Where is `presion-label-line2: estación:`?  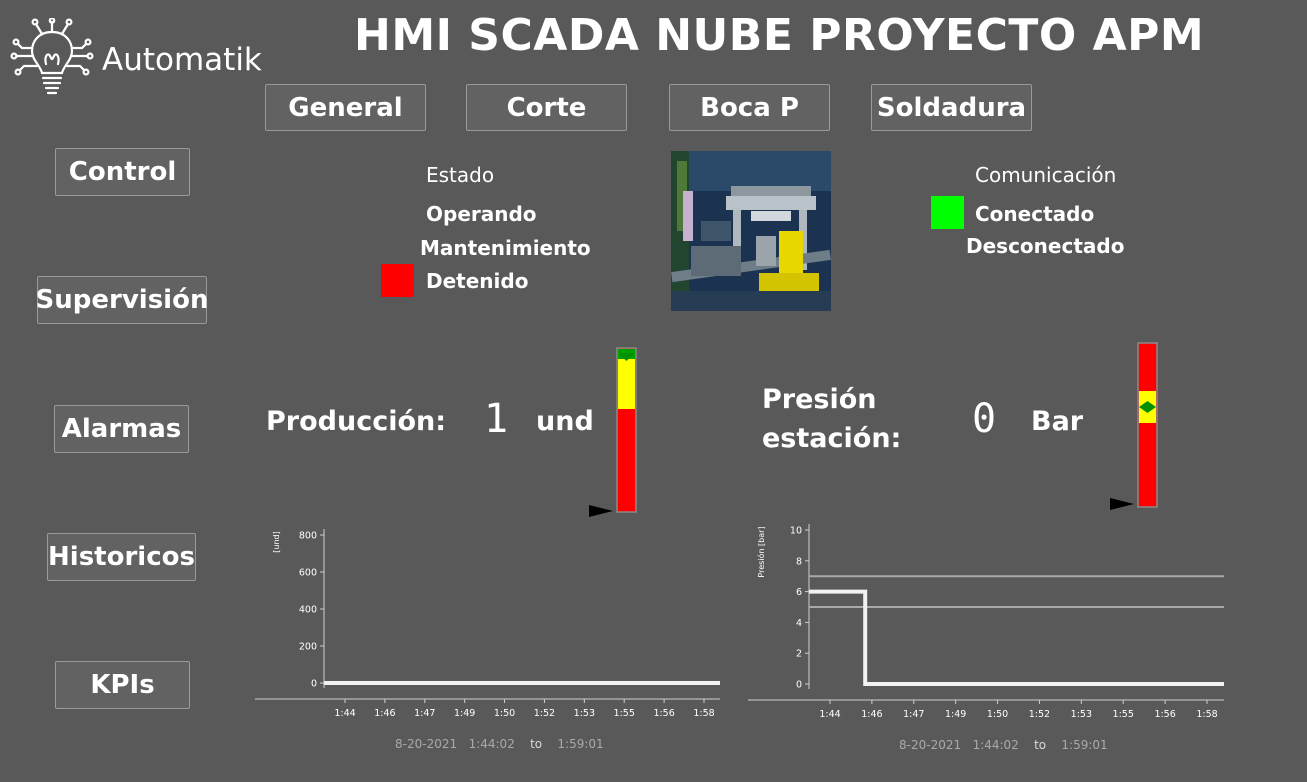 presion-label-line2: estación: is located at coordinates (832, 438).